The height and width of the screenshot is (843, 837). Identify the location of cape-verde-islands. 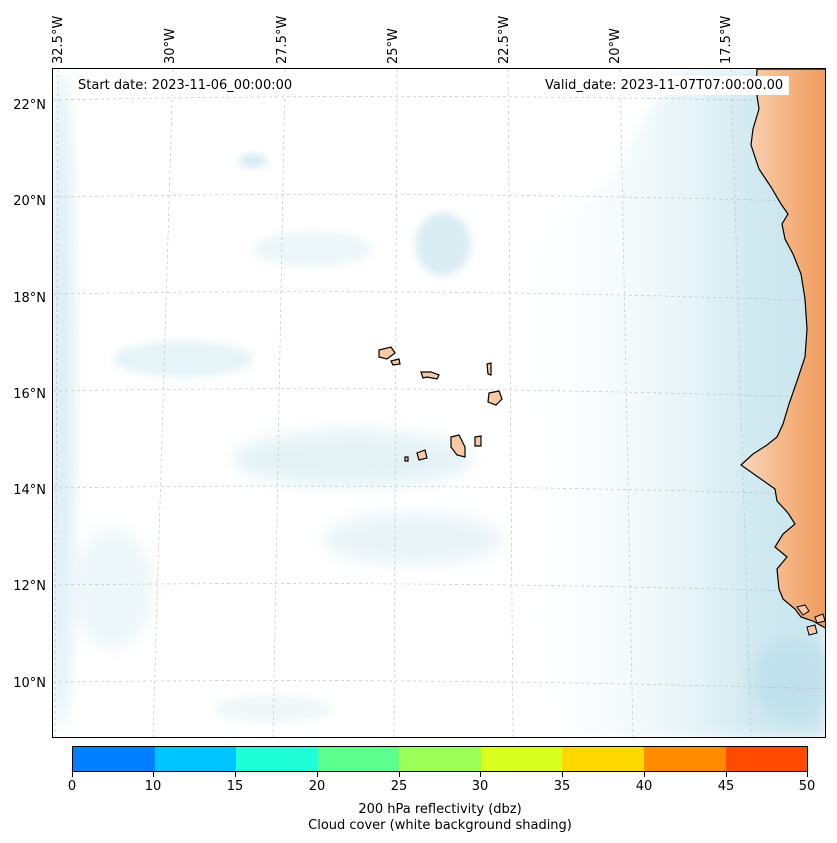
(440, 404).